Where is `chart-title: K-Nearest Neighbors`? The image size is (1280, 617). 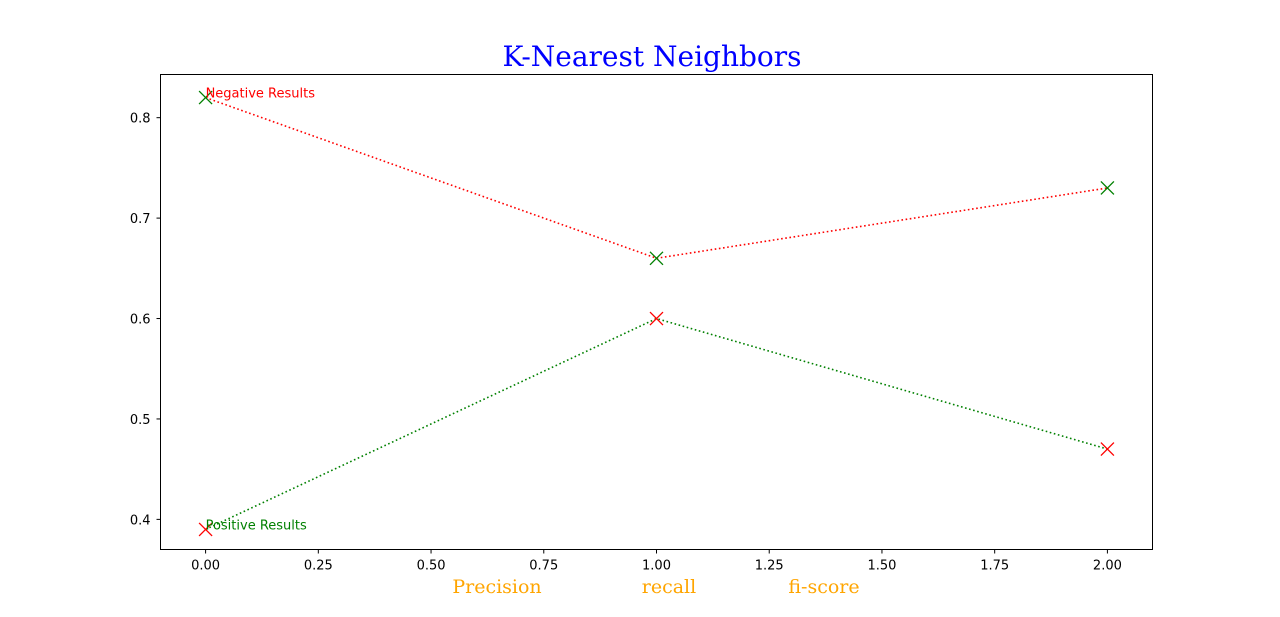
chart-title: K-Nearest Neighbors is located at coordinates (651, 56).